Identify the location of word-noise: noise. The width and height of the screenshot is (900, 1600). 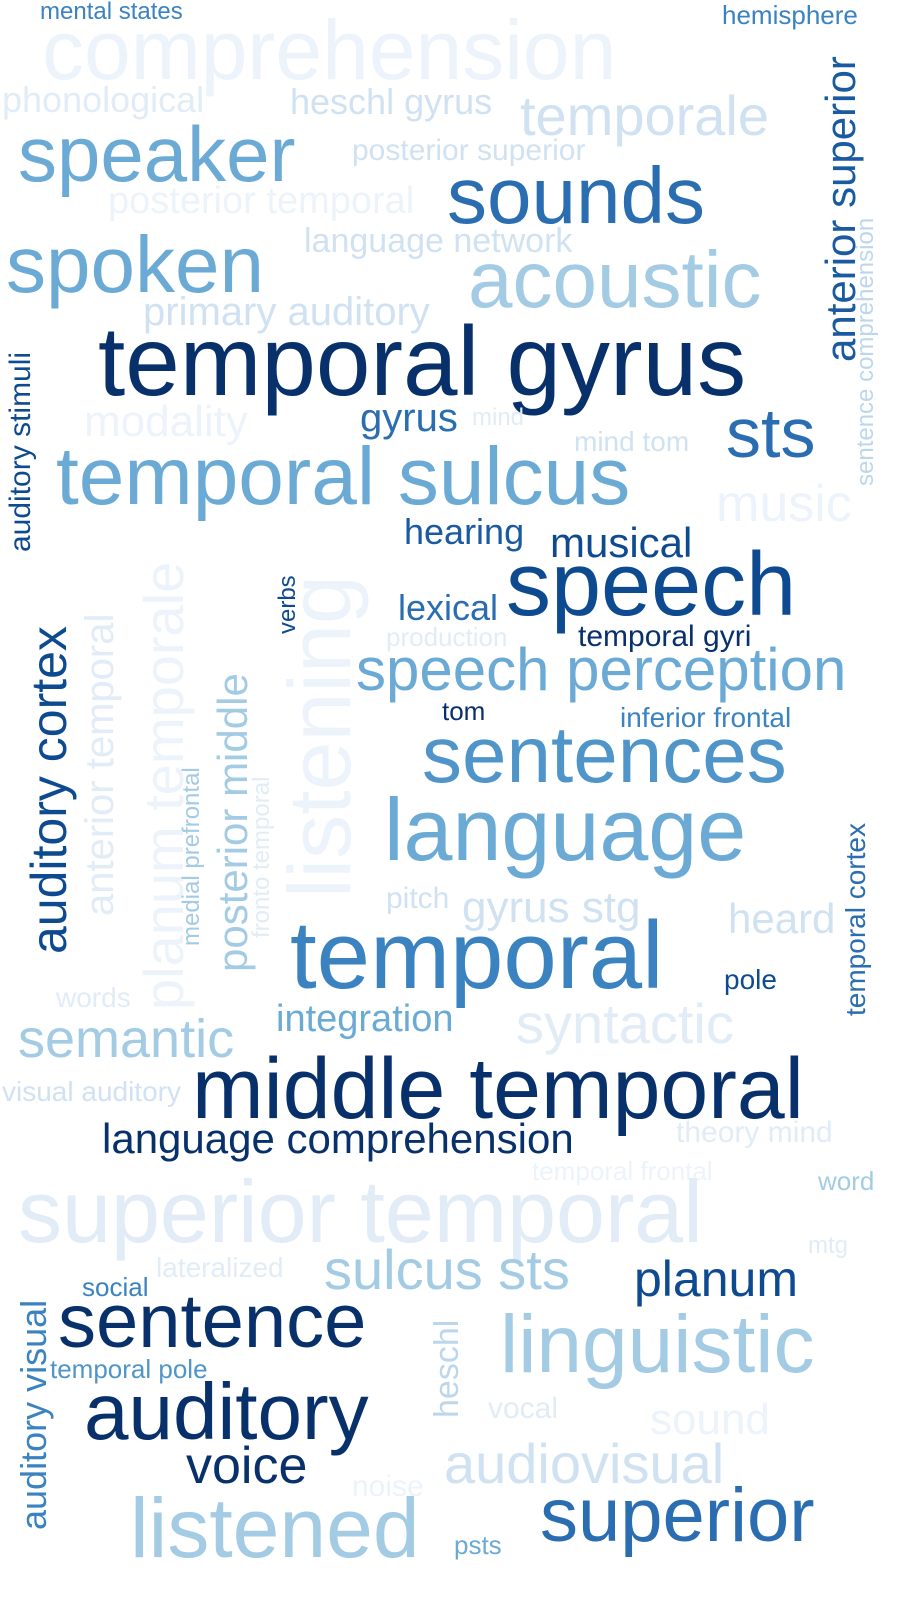
(388, 1486).